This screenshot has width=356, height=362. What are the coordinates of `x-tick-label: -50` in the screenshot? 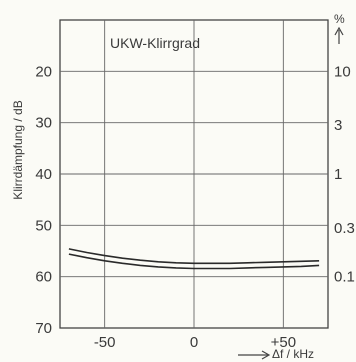 It's located at (105, 342).